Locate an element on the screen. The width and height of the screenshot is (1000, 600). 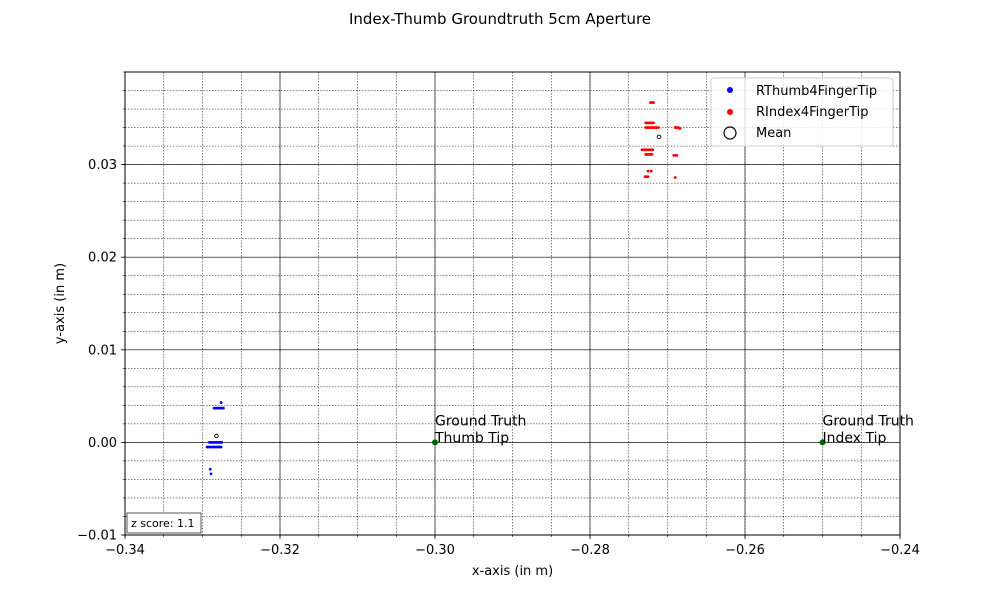
x-tick-label: −0.32 is located at coordinates (280, 550).